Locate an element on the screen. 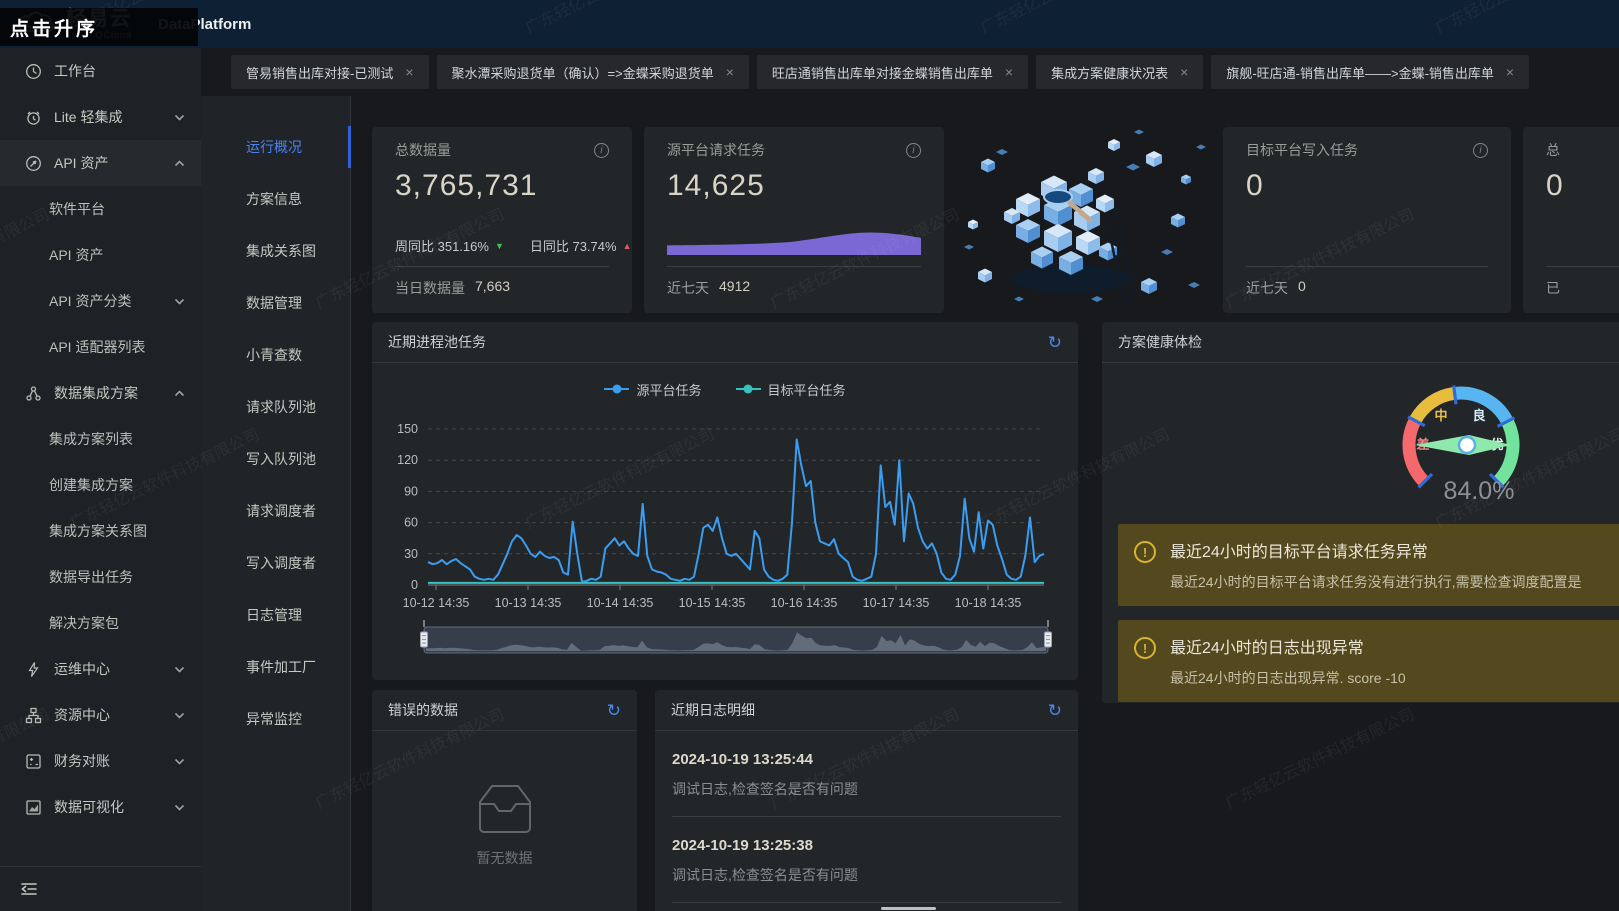 Image resolution: width=1619 pixels, height=911 pixels. legend-item-0: 源平台任务 is located at coordinates (653, 389).